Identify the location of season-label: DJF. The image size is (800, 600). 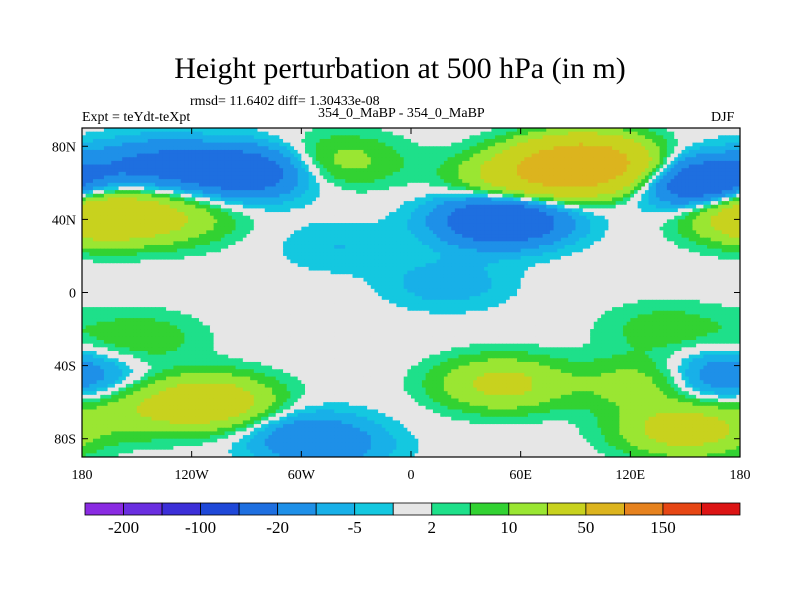
(723, 117).